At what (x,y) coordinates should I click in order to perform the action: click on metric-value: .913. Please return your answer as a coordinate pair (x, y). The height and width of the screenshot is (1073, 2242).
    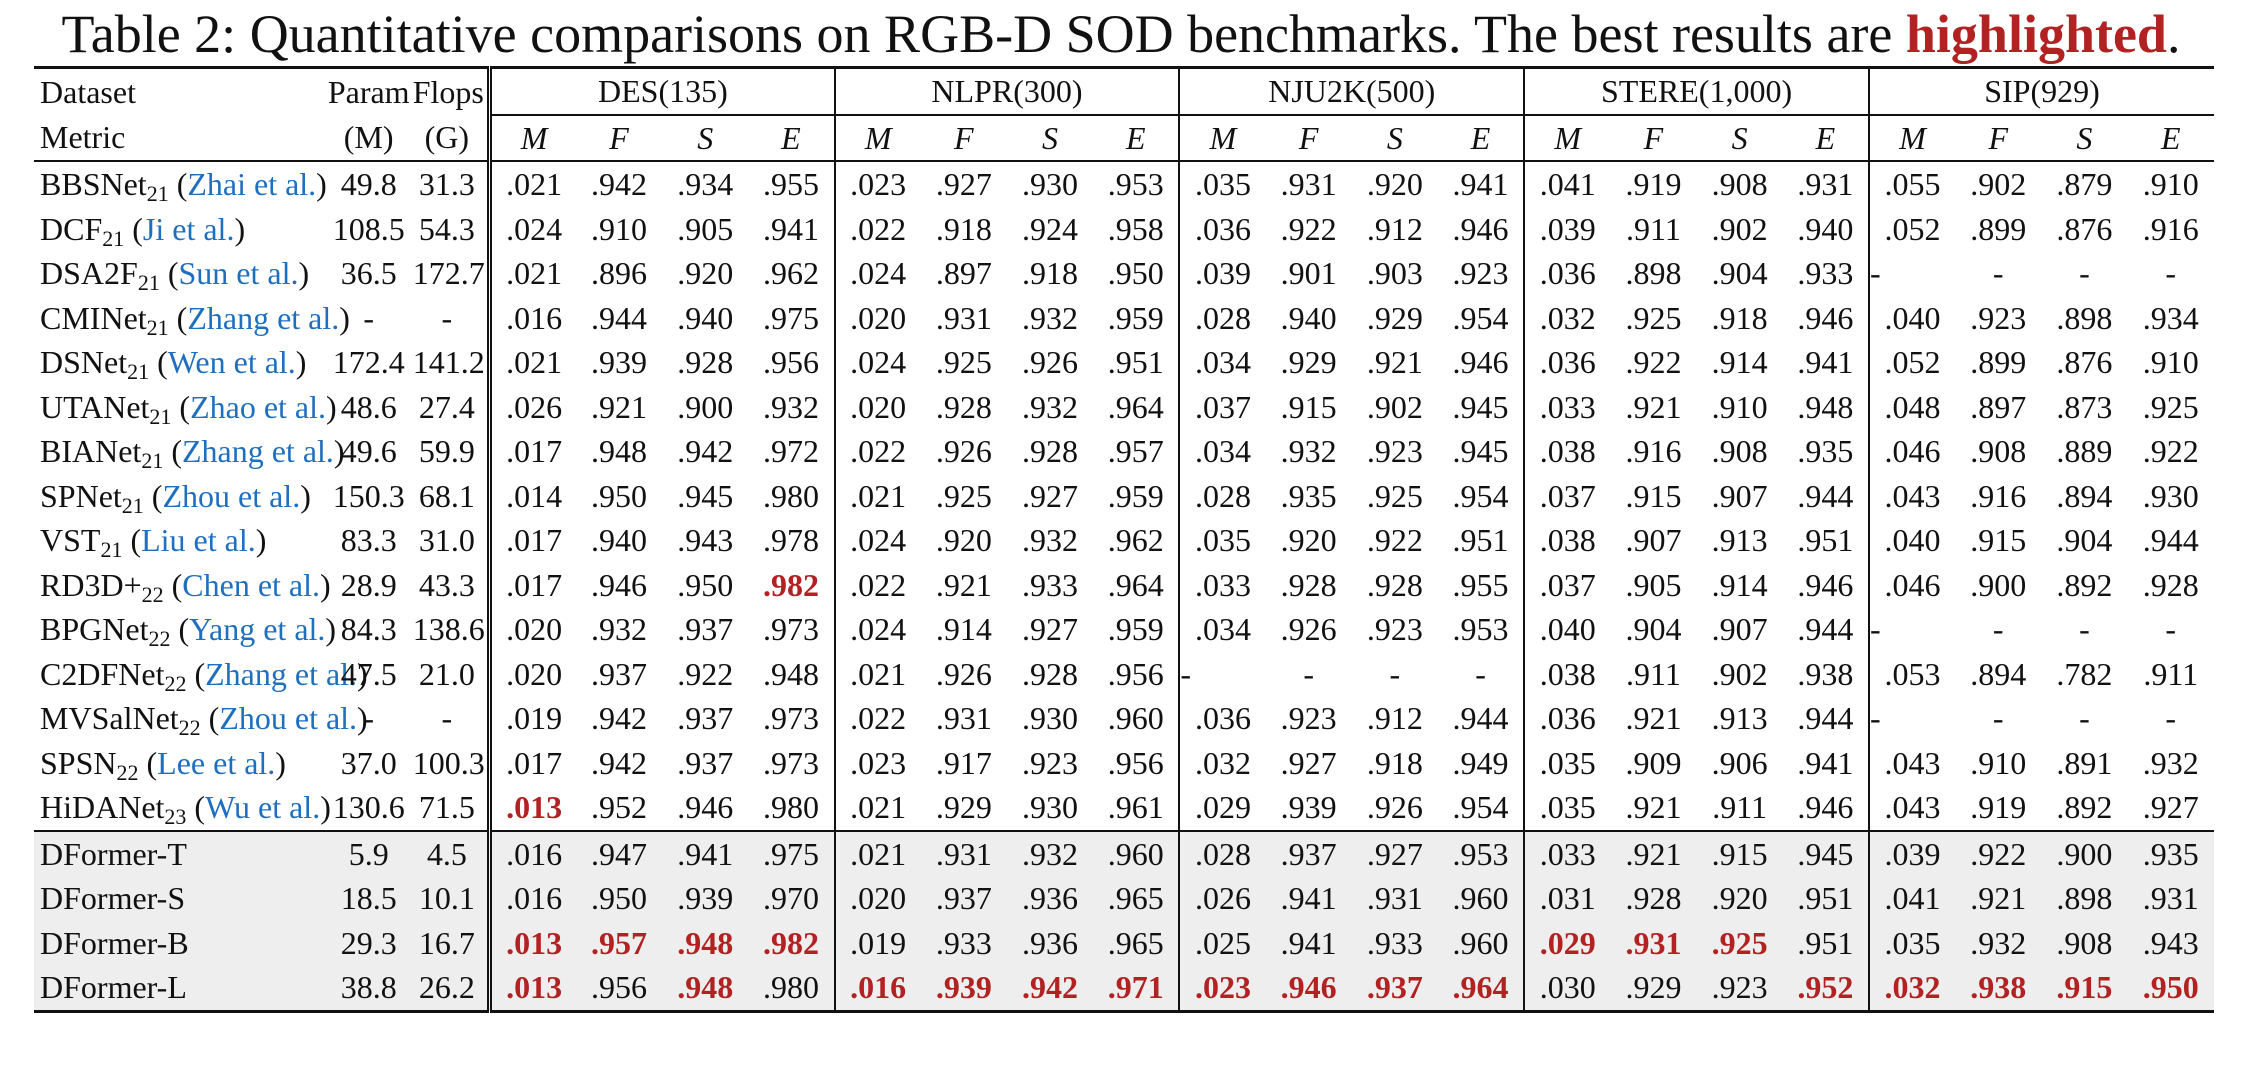
    Looking at the image, I should click on (1739, 540).